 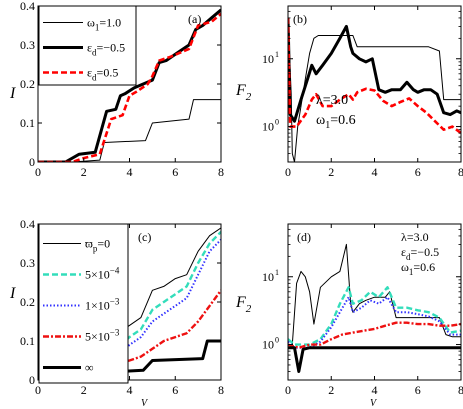 What do you see at coordinates (12, 93) in the screenshot?
I see `panel-a-ylabel: I` at bounding box center [12, 93].